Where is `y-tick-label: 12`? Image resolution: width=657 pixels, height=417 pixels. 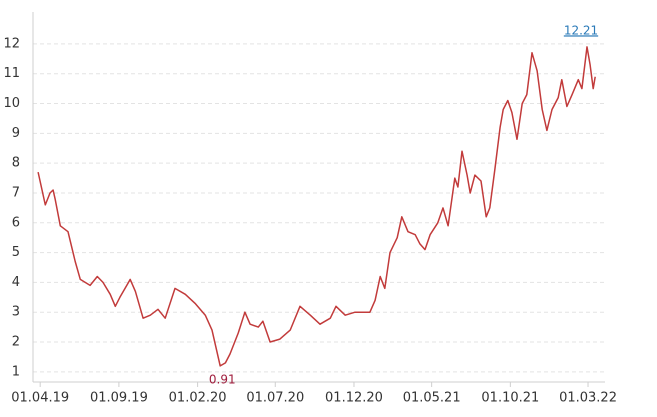 y-tick-label: 12 is located at coordinates (11, 43).